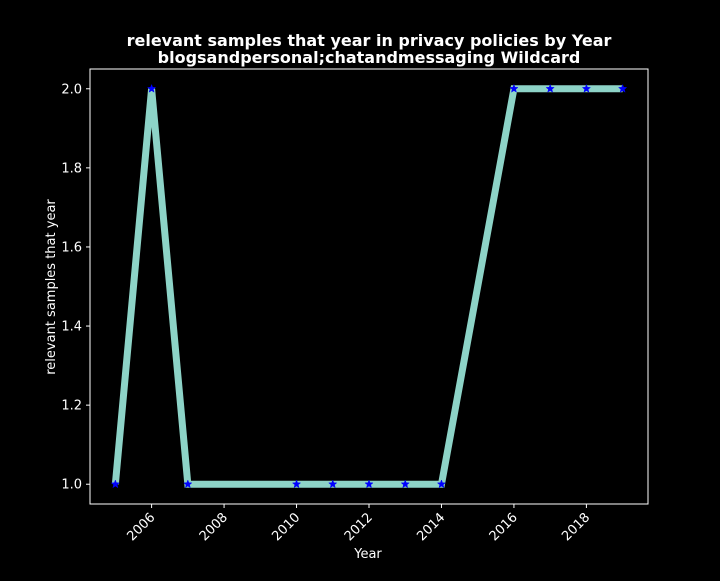  I want to click on x-tick-label: 2012, so click(359, 527).